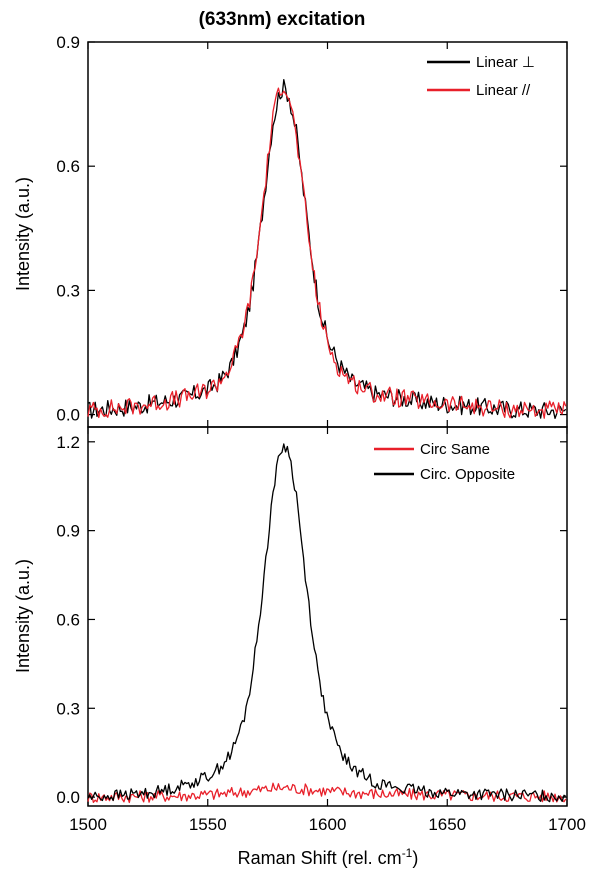  What do you see at coordinates (481, 76) in the screenshot?
I see `top-legend: Linear ⊥ Linear //` at bounding box center [481, 76].